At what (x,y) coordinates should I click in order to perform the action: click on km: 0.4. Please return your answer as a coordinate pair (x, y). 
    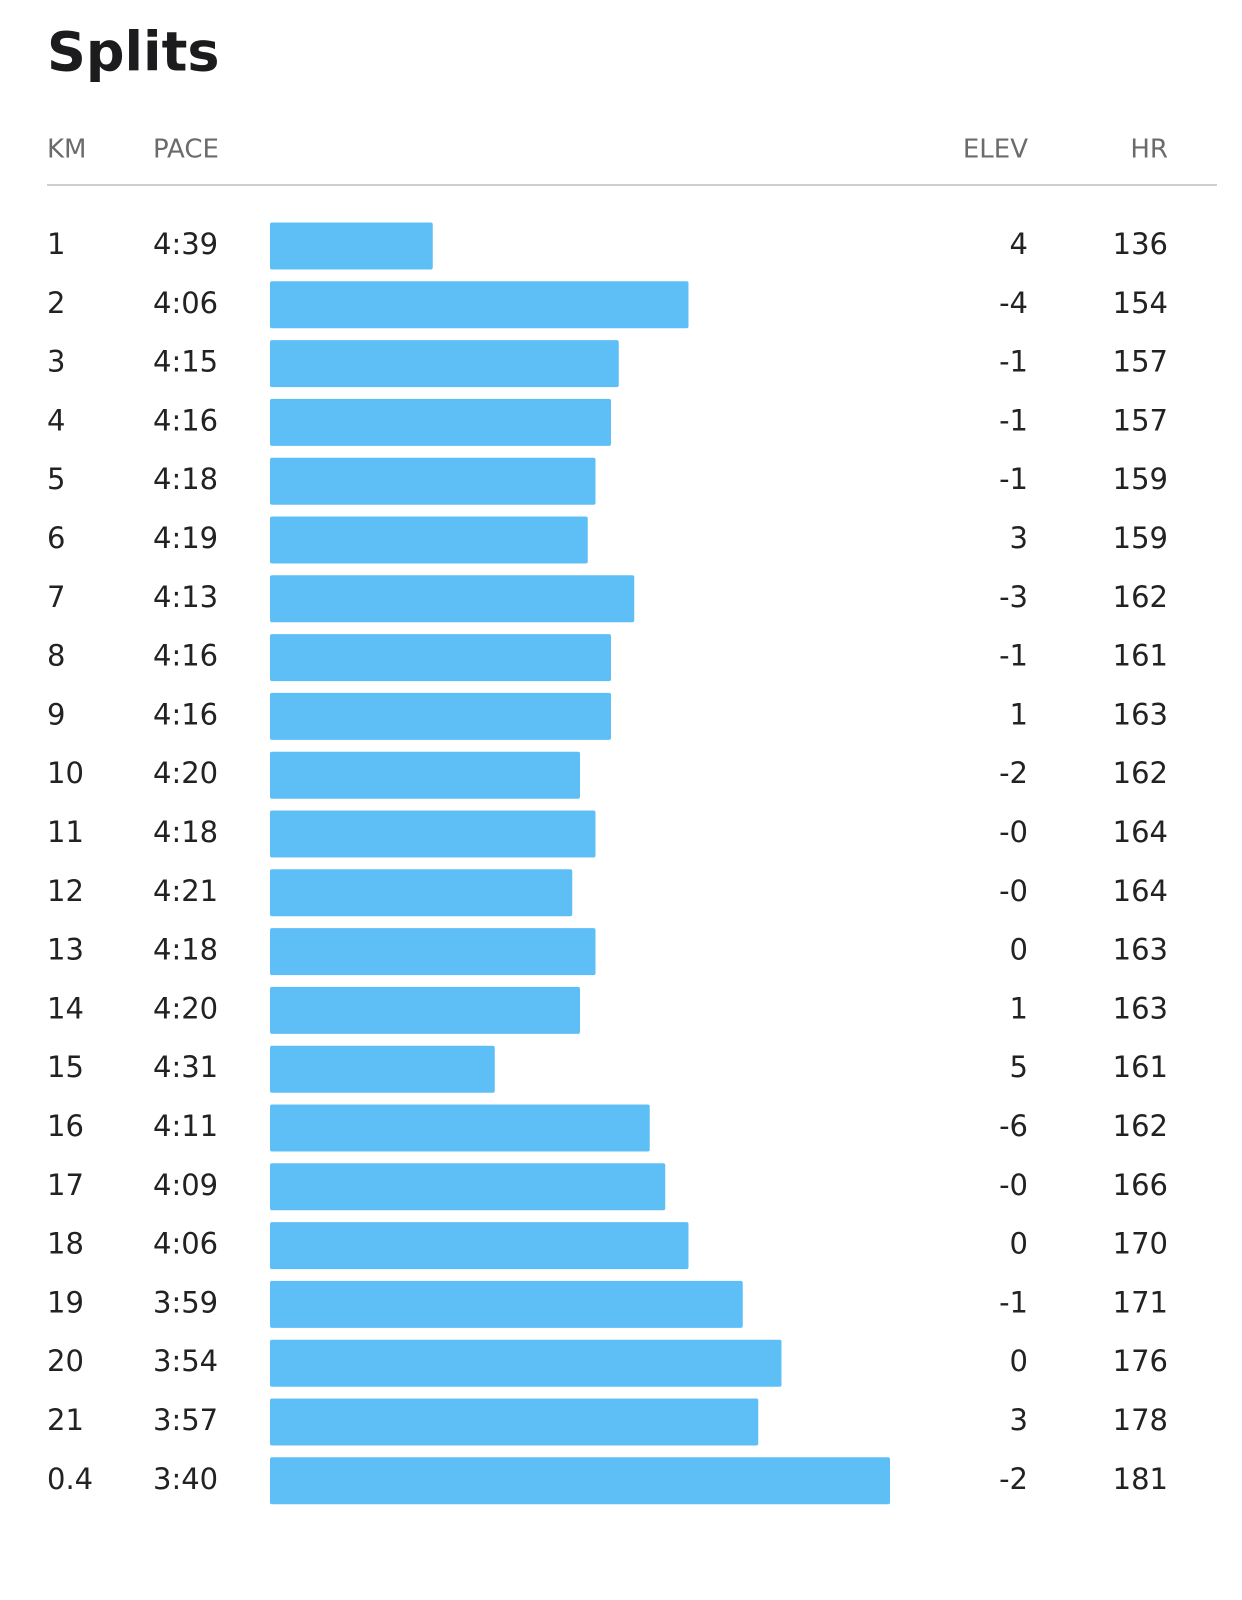
    Looking at the image, I should click on (70, 1479).